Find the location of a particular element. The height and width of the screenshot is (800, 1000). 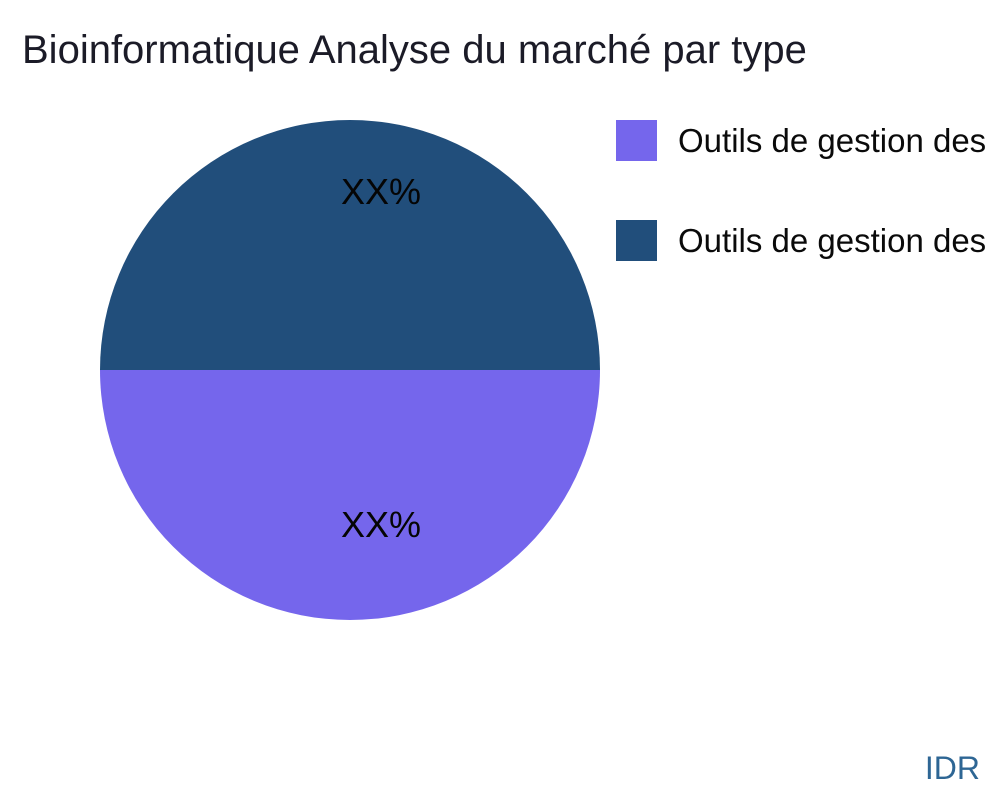

legend-swatch-navy is located at coordinates (636, 240).